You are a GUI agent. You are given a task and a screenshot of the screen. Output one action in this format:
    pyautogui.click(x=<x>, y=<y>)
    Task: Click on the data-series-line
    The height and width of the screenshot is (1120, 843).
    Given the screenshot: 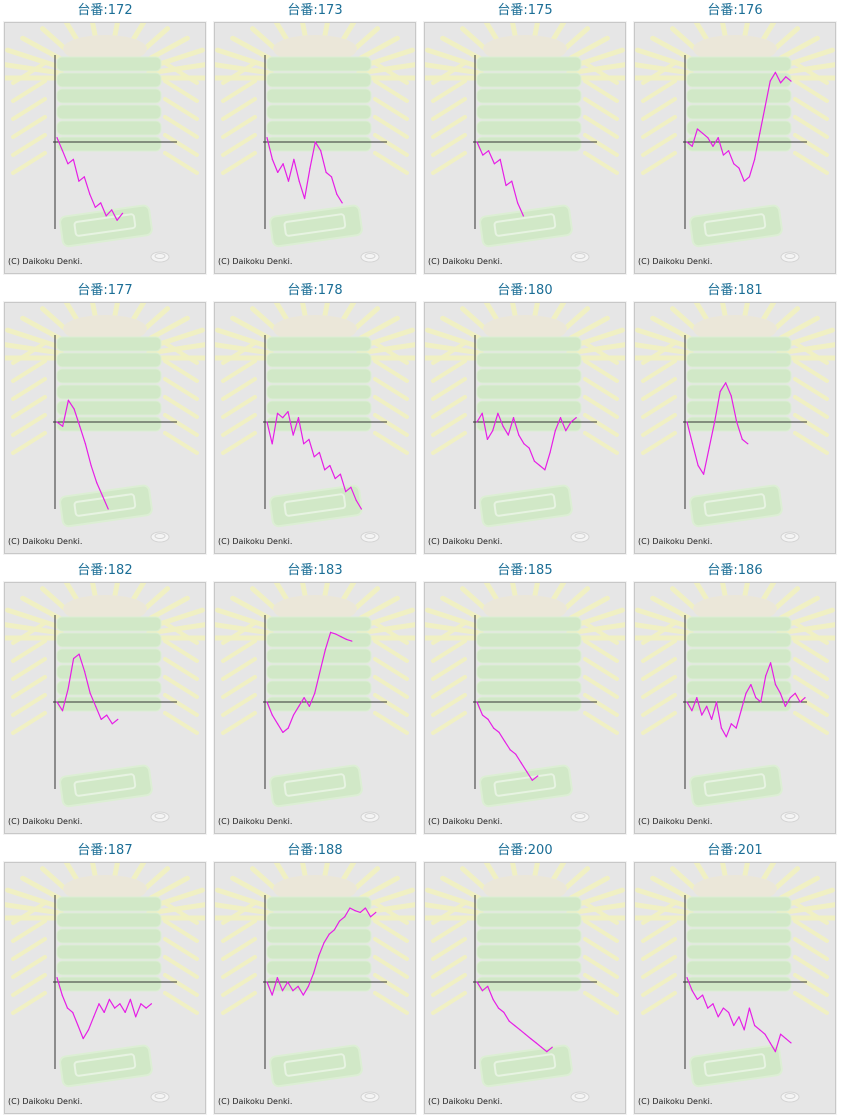 What is the action you would take?
    pyautogui.click(x=526, y=441)
    